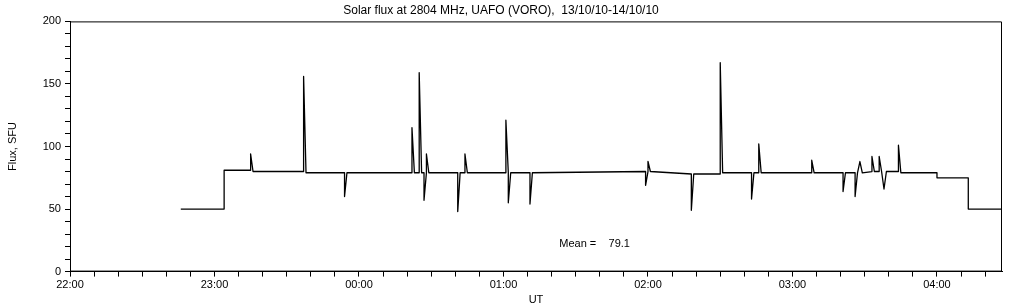 The height and width of the screenshot is (307, 1024). Describe the element at coordinates (503, 284) in the screenshot. I see `x-tick-label: 01:00` at that location.